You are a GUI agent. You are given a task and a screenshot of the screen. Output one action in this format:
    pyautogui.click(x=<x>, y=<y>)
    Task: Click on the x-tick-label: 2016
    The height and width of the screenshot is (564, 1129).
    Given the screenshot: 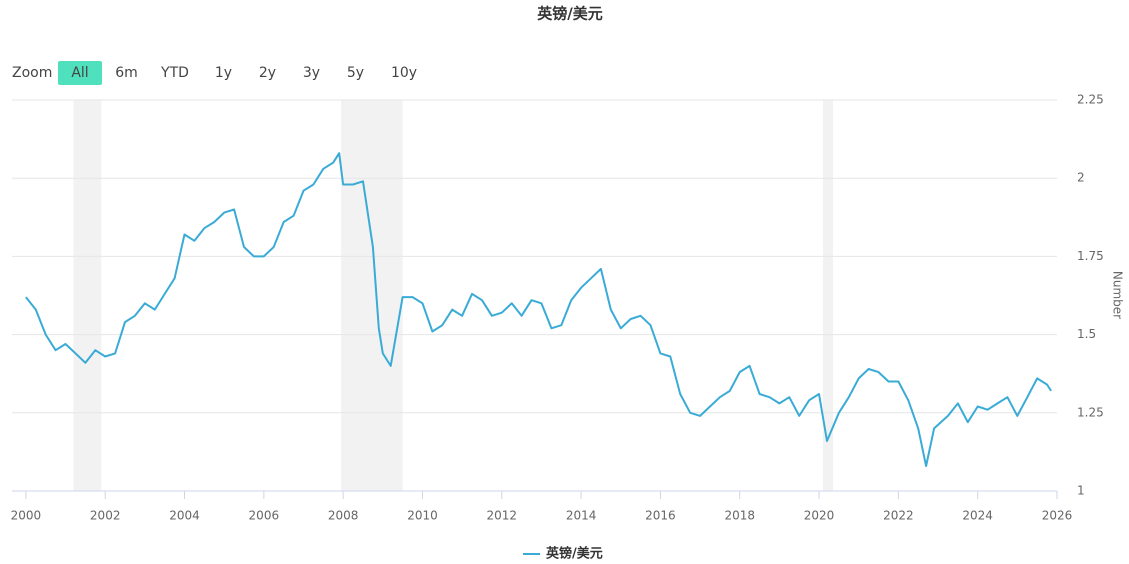 What is the action you would take?
    pyautogui.click(x=660, y=516)
    